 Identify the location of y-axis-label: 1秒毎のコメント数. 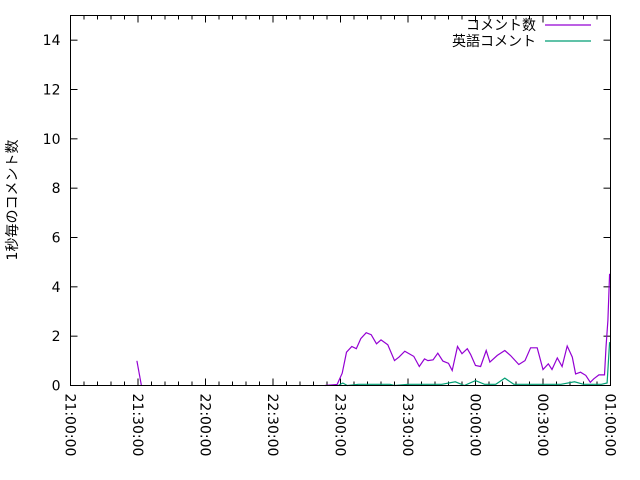
(13, 200).